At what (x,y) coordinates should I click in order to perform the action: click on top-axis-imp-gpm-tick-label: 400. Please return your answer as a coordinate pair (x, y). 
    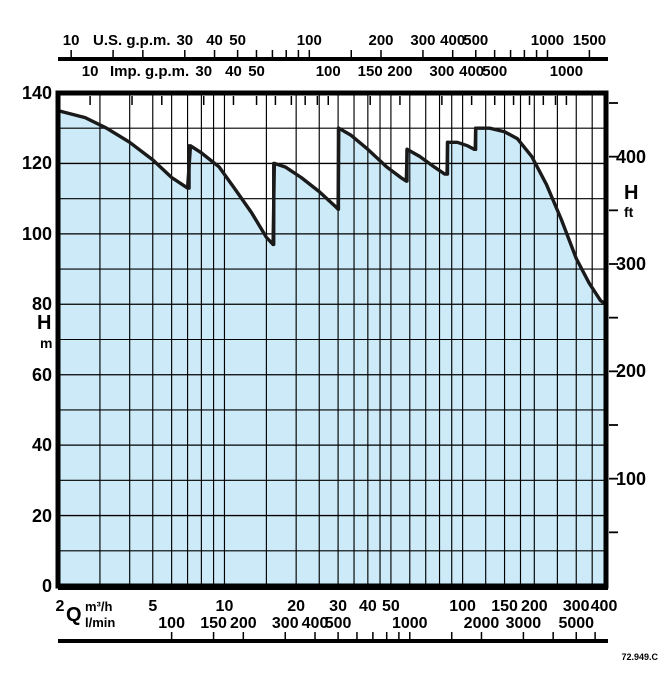
    Looking at the image, I should click on (472, 71).